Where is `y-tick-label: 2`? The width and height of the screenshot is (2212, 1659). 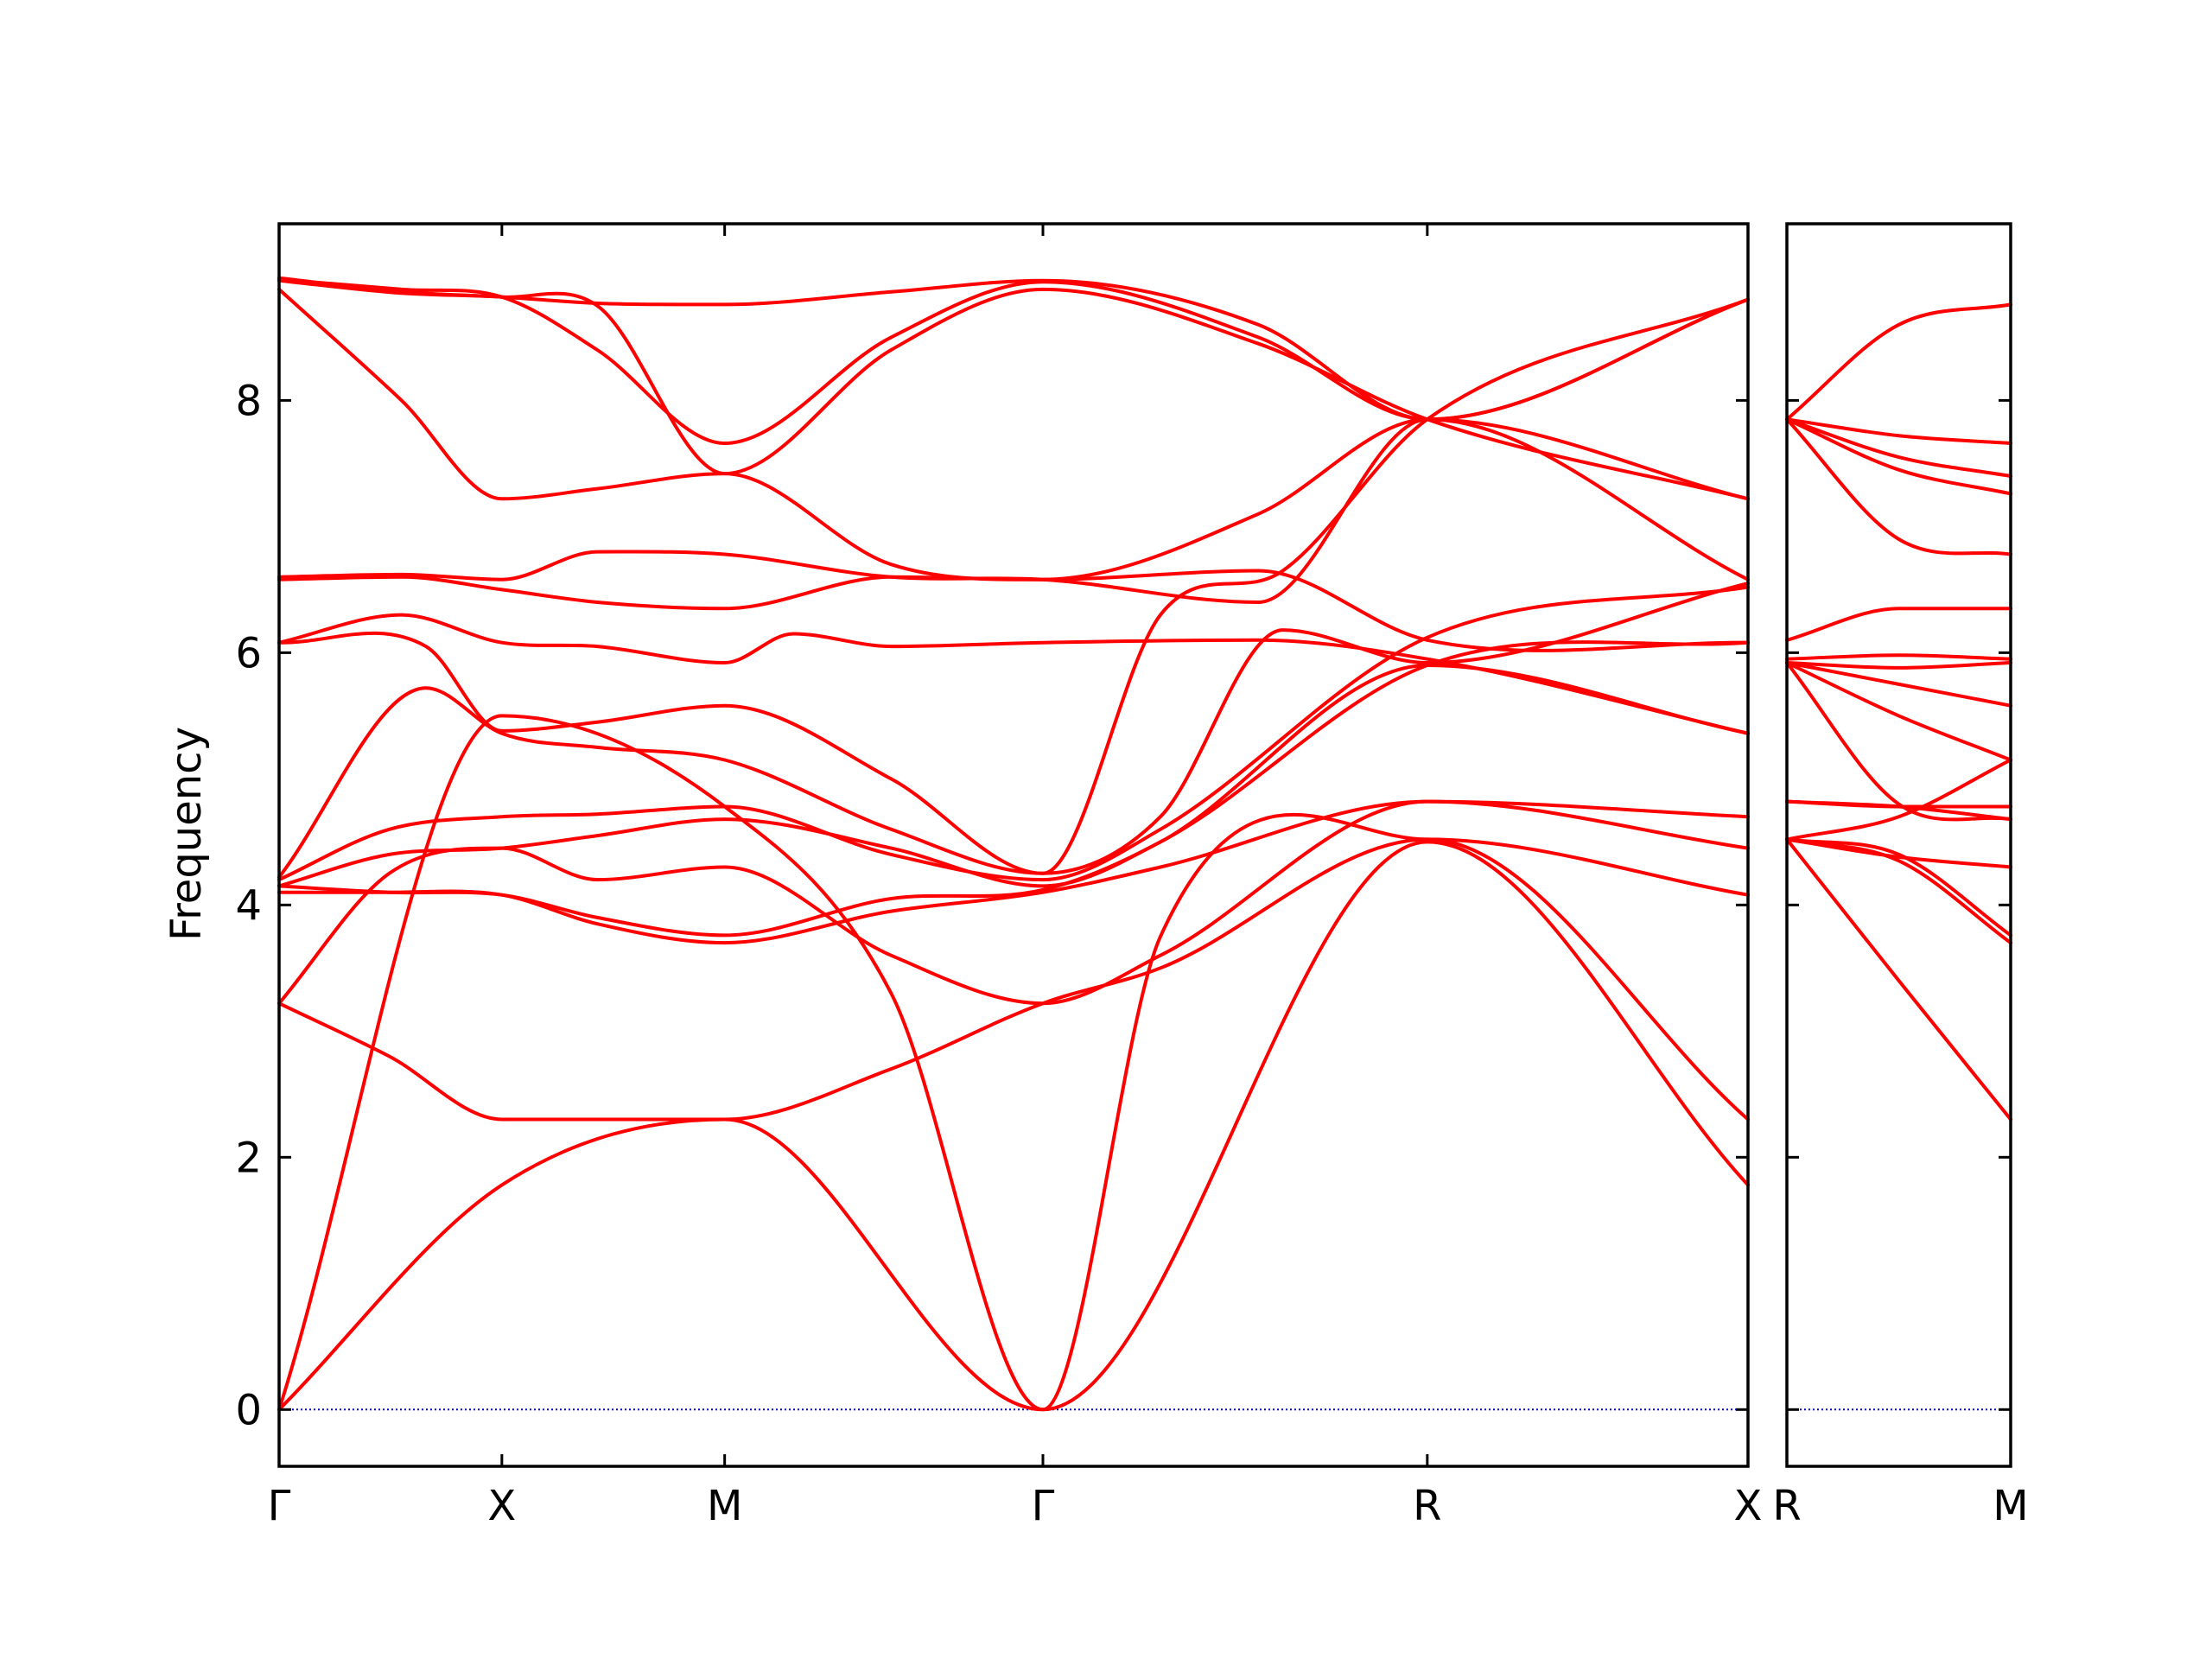
y-tick-label: 2 is located at coordinates (248, 1158).